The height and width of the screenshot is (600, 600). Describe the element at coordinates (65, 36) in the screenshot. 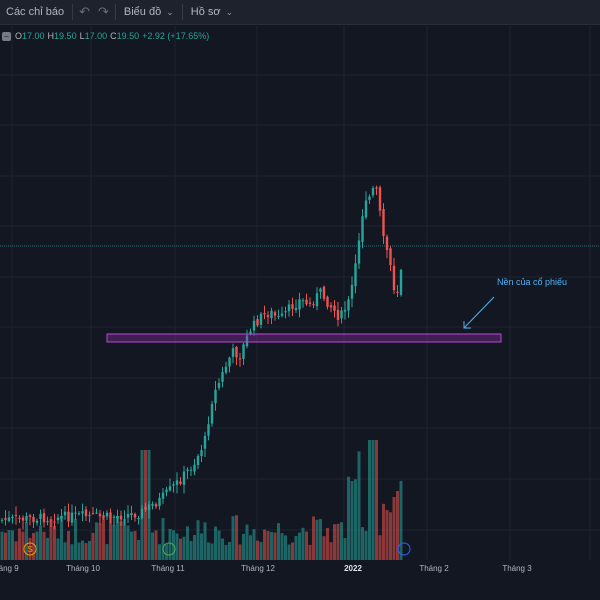

I see `high-value: 19.50` at that location.